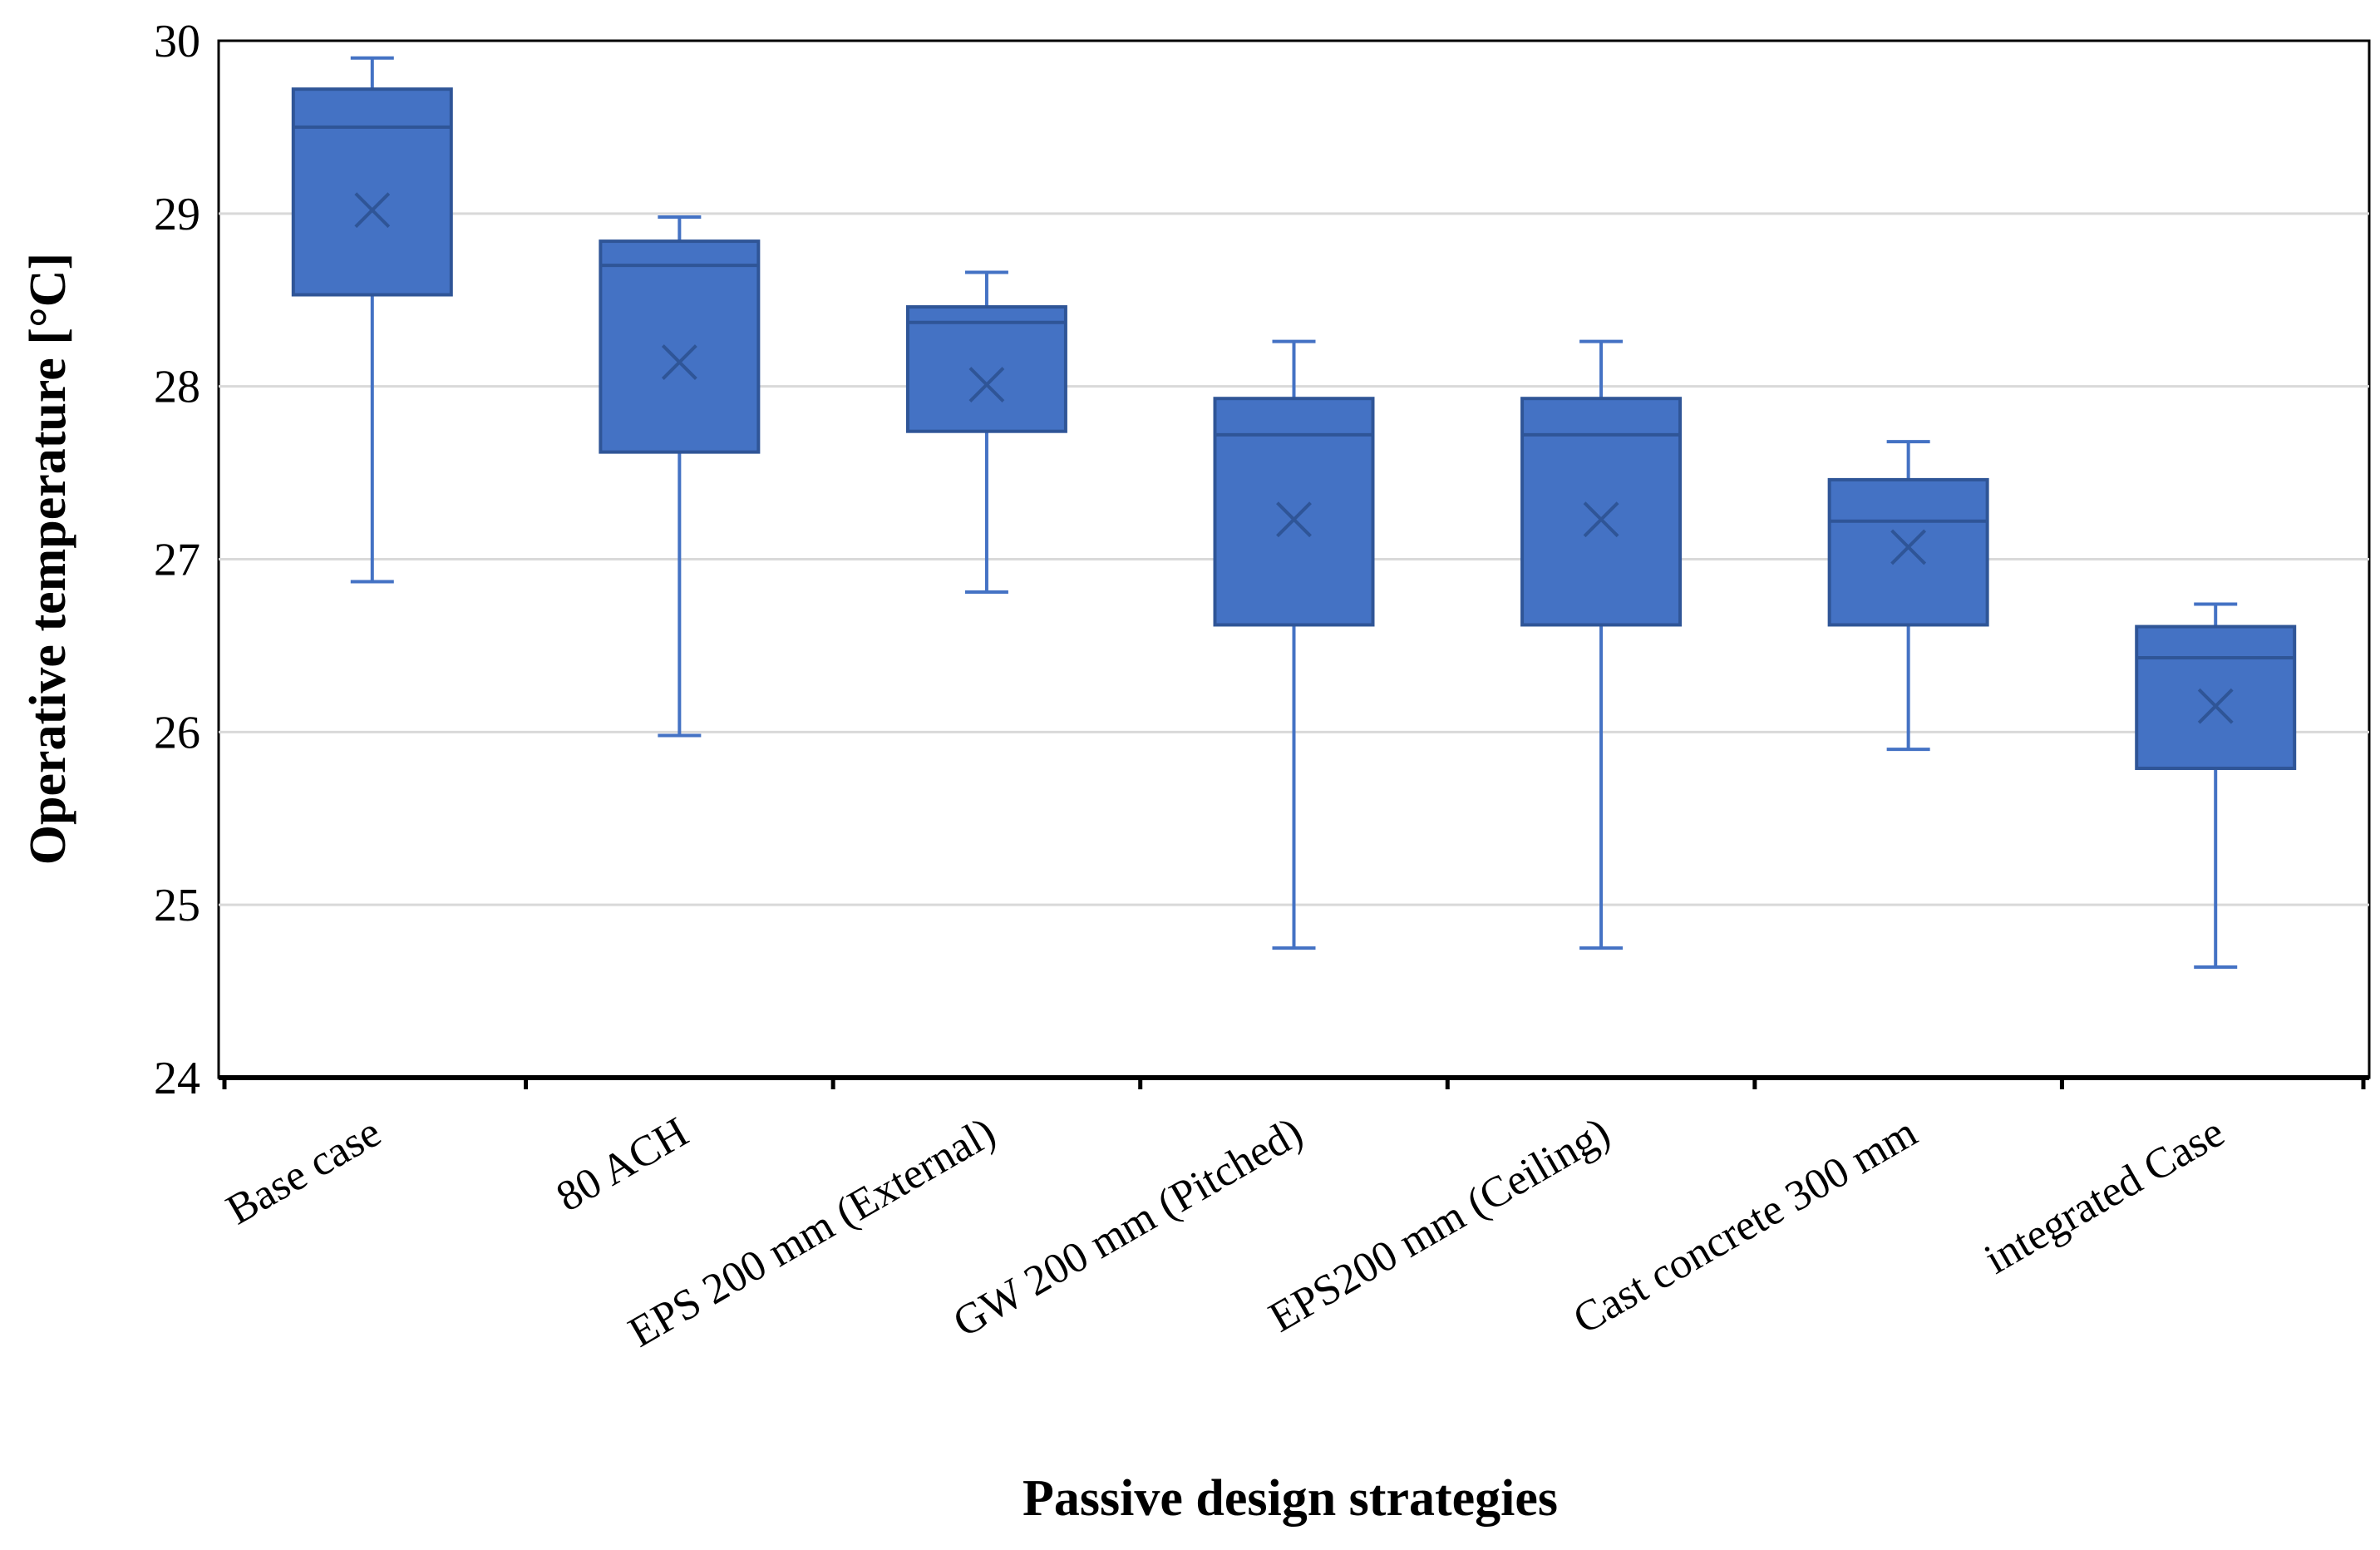  What do you see at coordinates (1439, 1225) in the screenshot?
I see `x-tick-label: EPS200 mm (Ceiling)` at bounding box center [1439, 1225].